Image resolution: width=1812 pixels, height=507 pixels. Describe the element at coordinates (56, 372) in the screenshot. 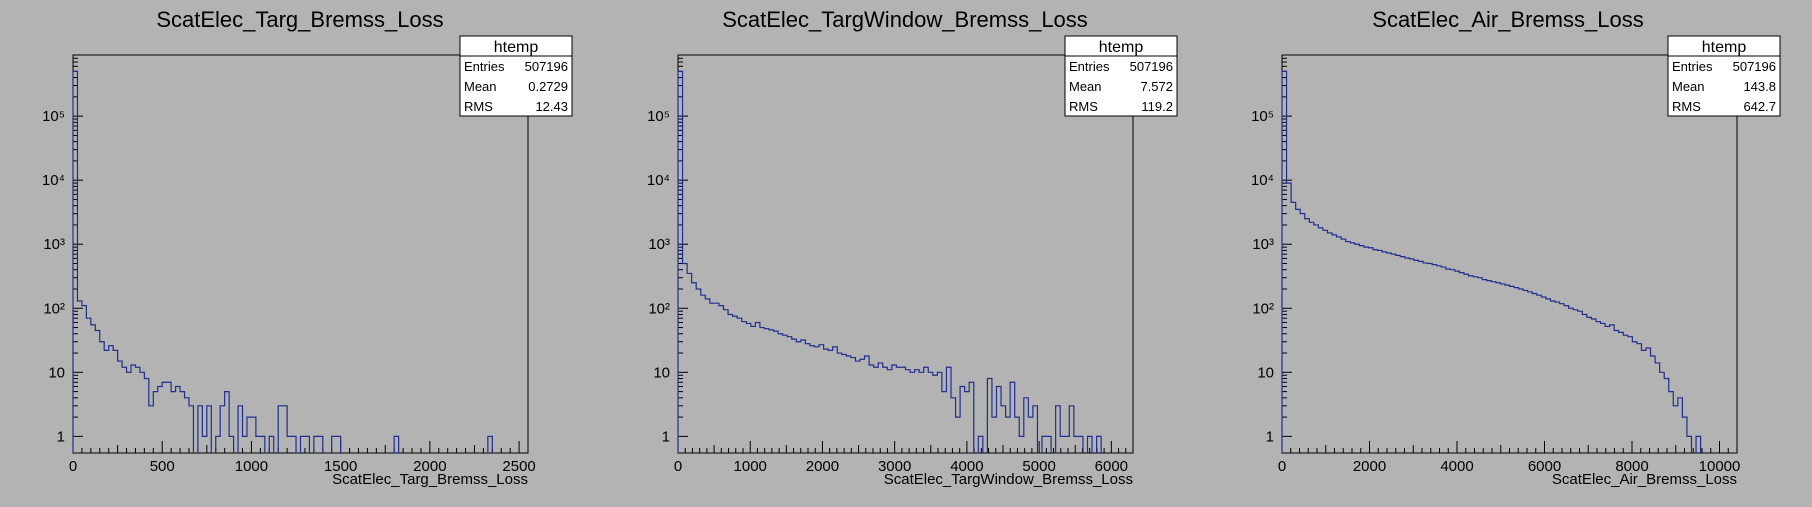

I see `y-tick-label: 10` at that location.